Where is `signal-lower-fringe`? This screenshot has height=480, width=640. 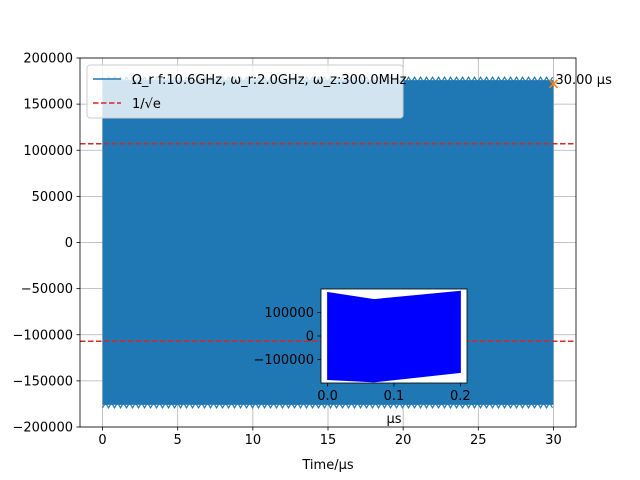
signal-lower-fringe is located at coordinates (328, 405).